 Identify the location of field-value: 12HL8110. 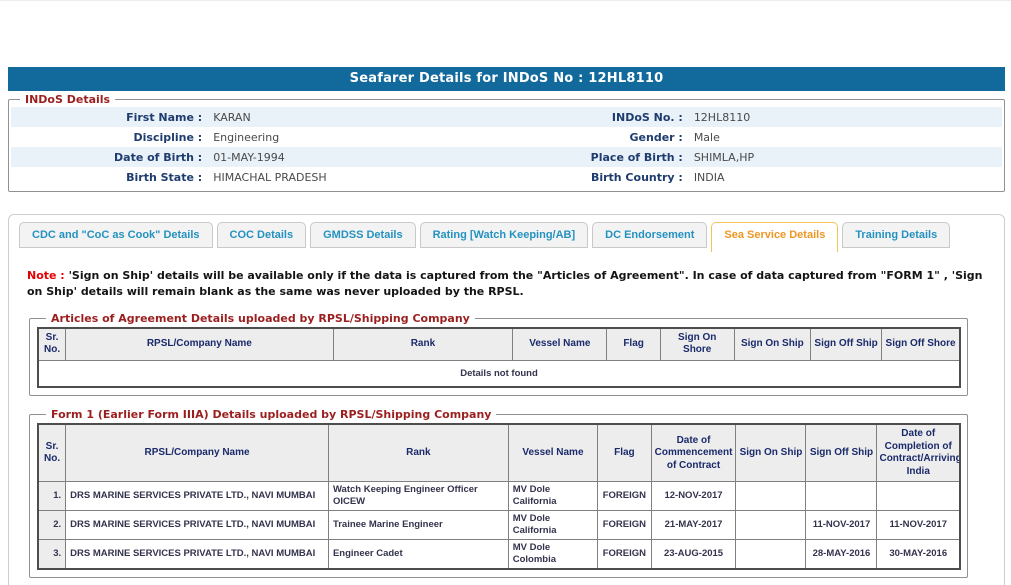
(722, 117).